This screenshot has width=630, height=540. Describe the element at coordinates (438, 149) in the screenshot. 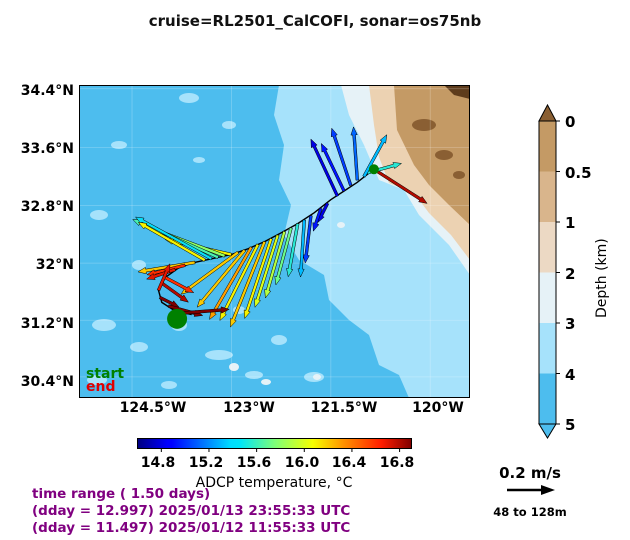

I see `land-dark-patches` at that location.